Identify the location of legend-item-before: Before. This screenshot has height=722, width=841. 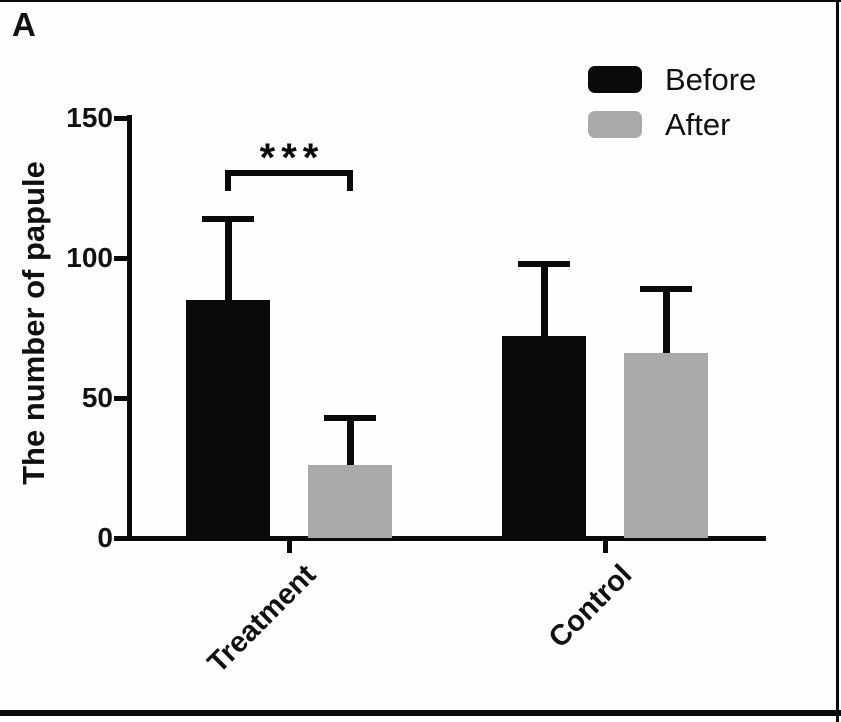
(672, 79).